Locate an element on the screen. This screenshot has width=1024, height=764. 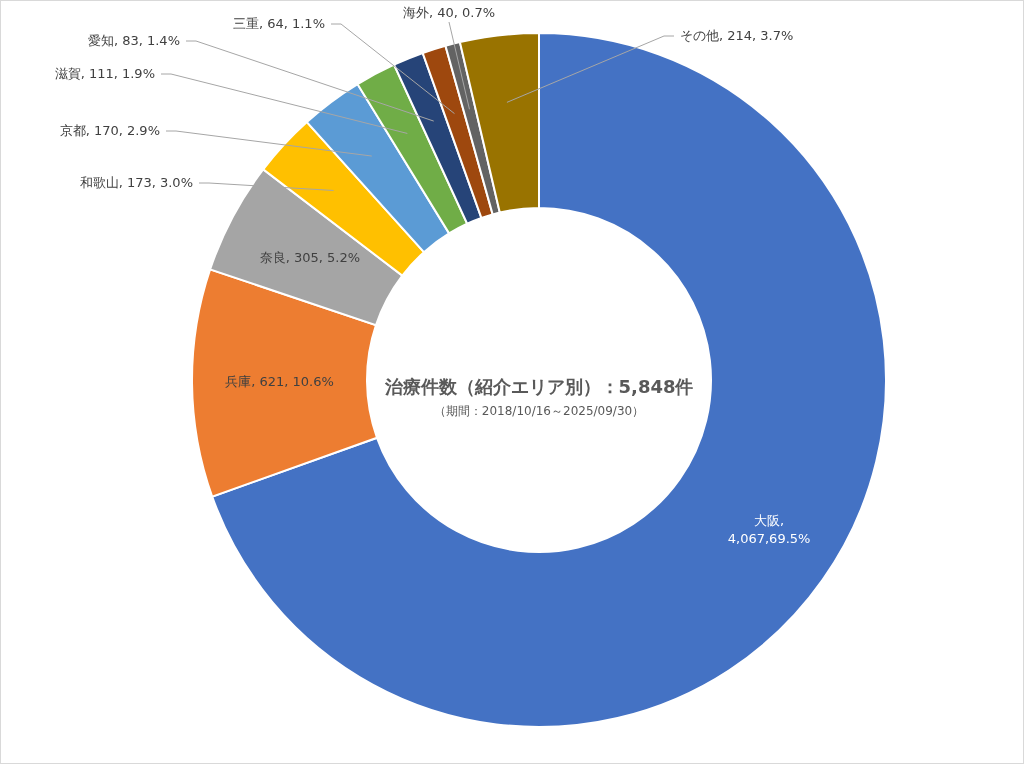
slice-label: 滋賀, 111, 1.9% is located at coordinates (104, 73).